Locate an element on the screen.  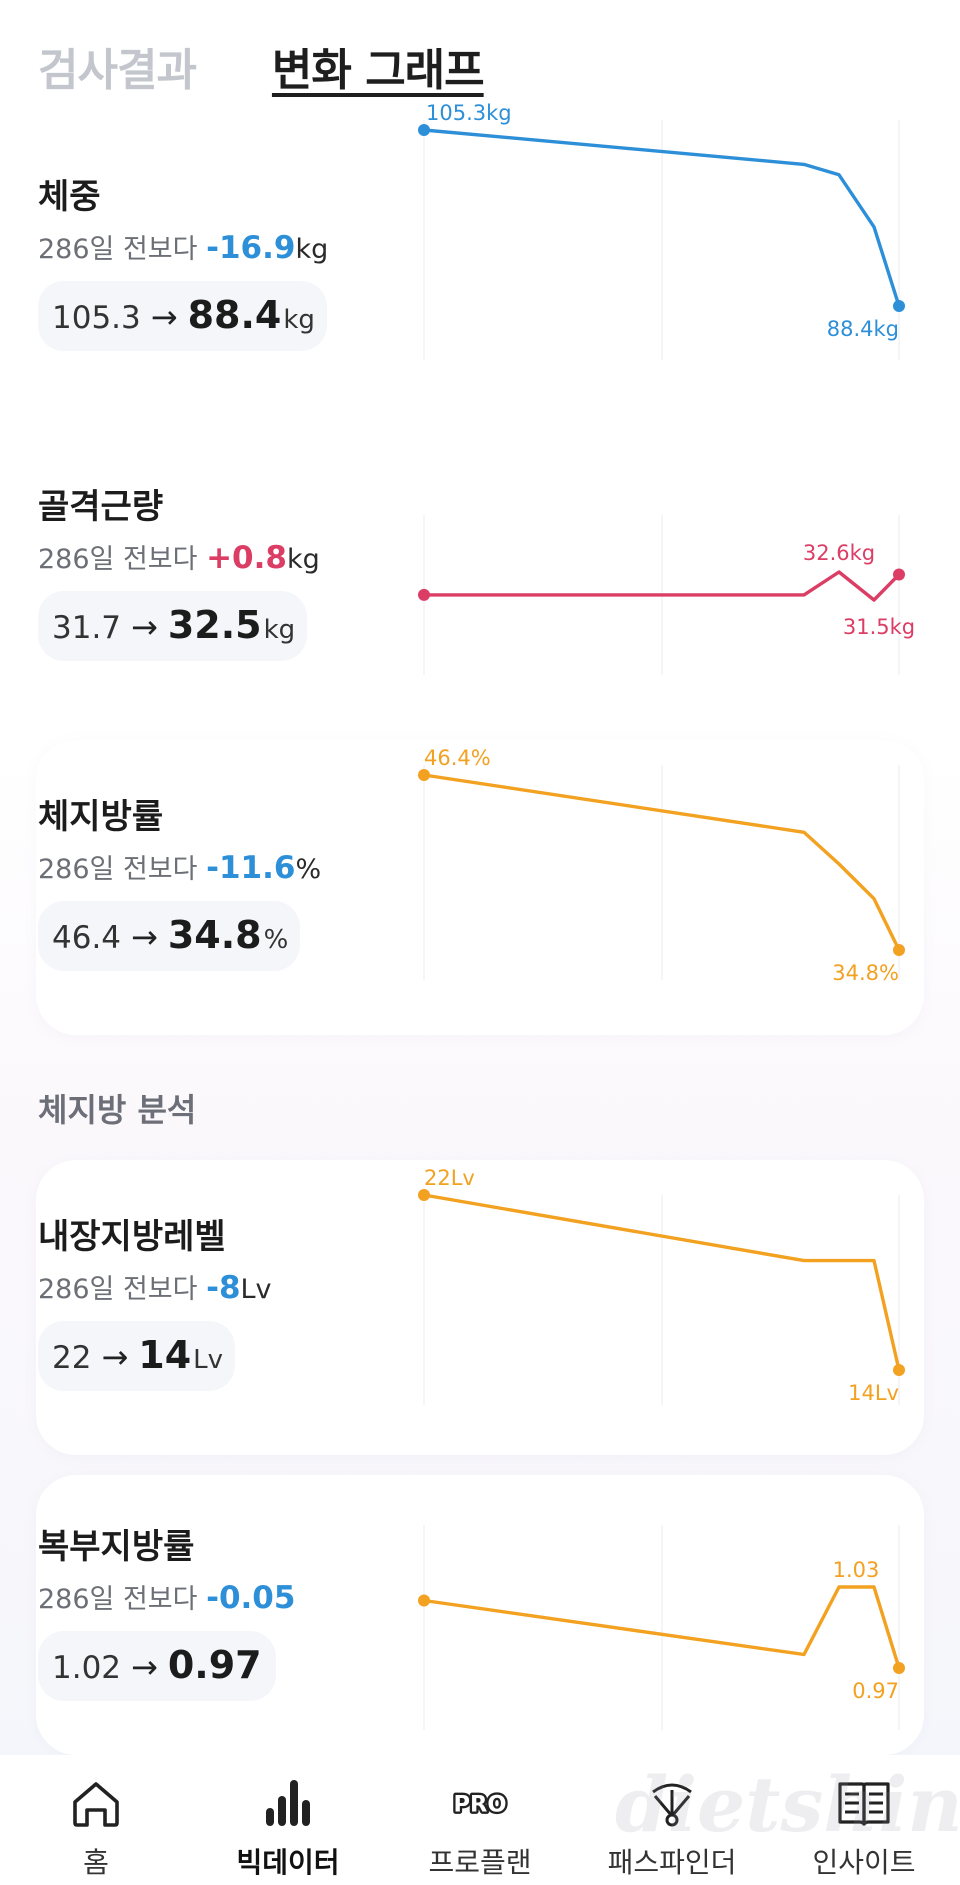
metric-info-weight: 체중 286일 전보다 -16.9kg 105.3 → 88.4 kg is located at coordinates (183, 263).